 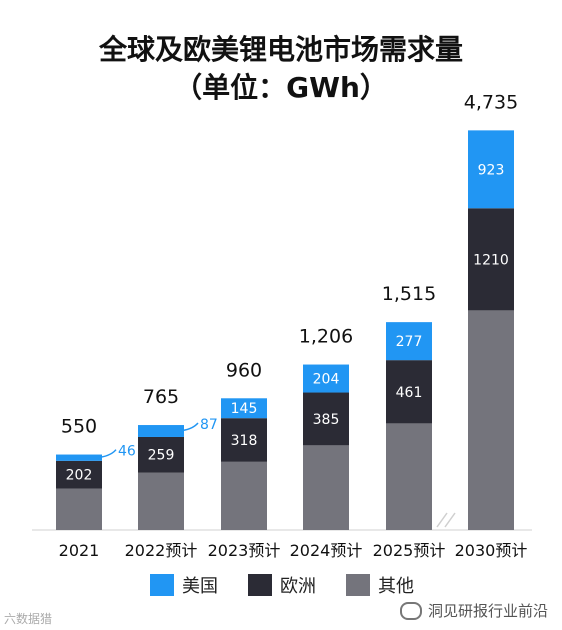 I want to click on total-label: 4,735, so click(x=491, y=102).